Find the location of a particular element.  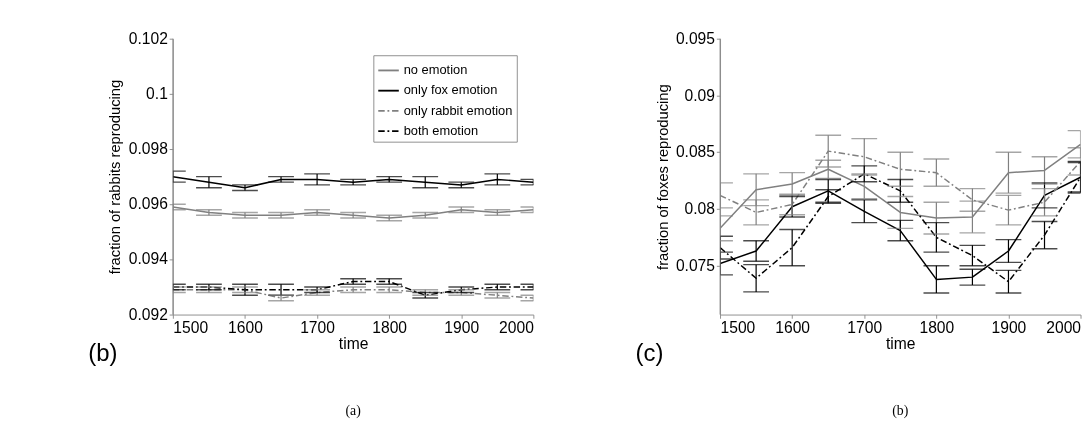

y-tick-label: 0.085 is located at coordinates (695, 152).